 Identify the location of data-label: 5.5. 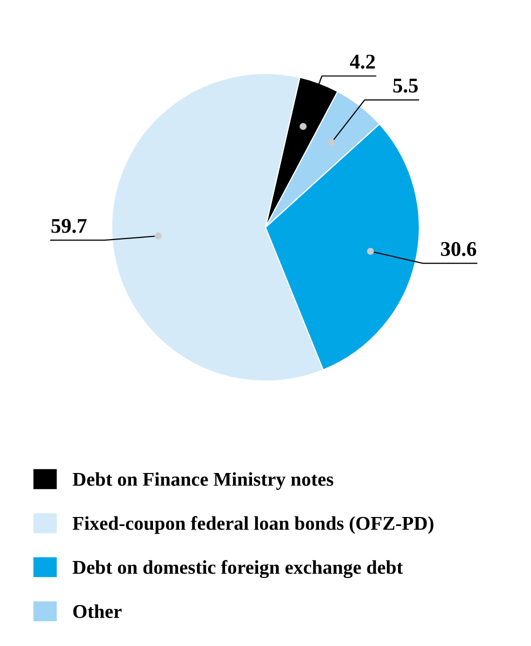
(405, 85).